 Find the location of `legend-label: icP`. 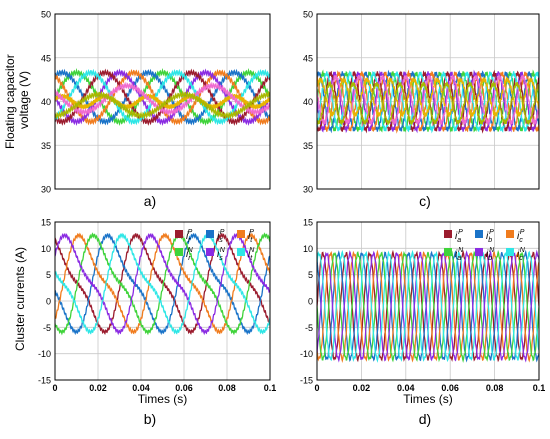

legend-label: icP is located at coordinates (521, 236).